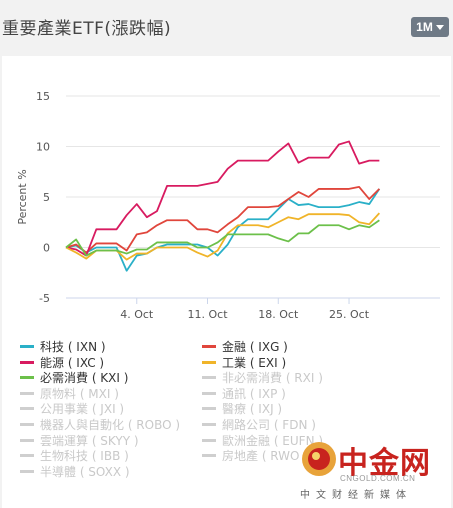  What do you see at coordinates (255, 347) in the screenshot?
I see `legend-label: 金融 ( IXG )` at bounding box center [255, 347].